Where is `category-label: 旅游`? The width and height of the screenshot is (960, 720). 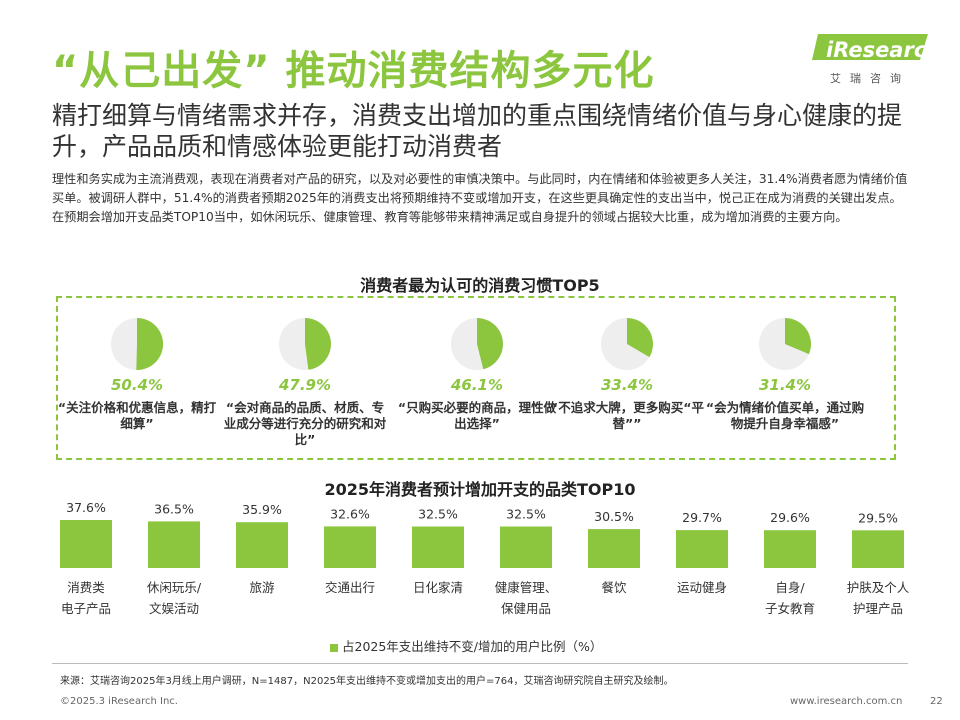 category-label: 旅游 is located at coordinates (262, 587).